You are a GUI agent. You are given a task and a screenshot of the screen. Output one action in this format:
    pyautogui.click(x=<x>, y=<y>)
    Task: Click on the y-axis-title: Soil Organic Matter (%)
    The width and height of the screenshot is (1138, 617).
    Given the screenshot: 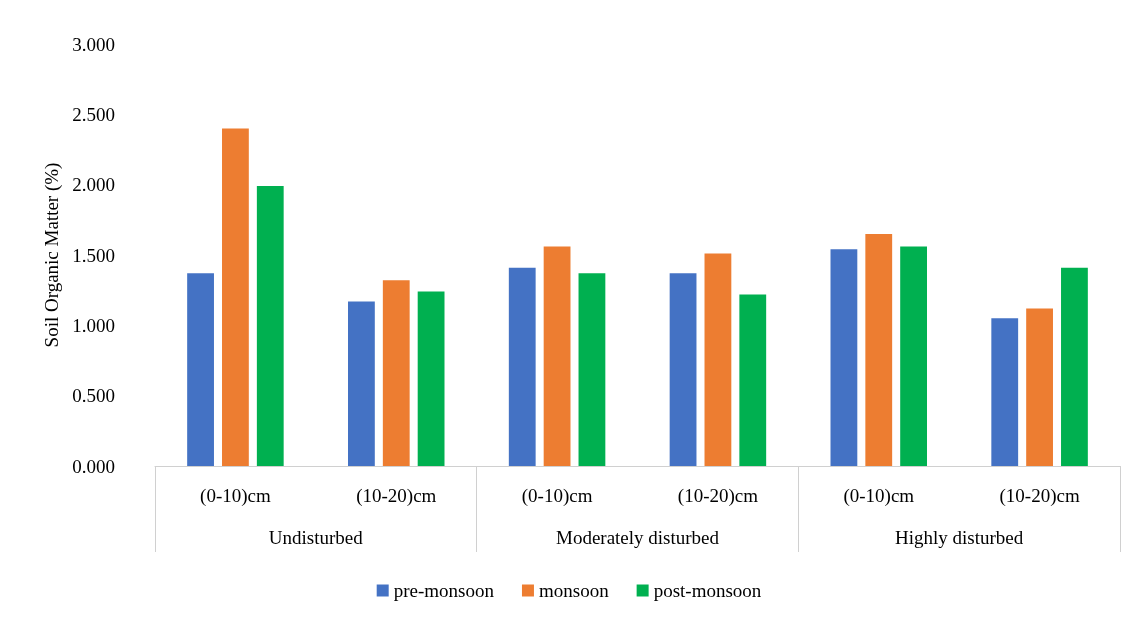 What is the action you would take?
    pyautogui.click(x=52, y=255)
    